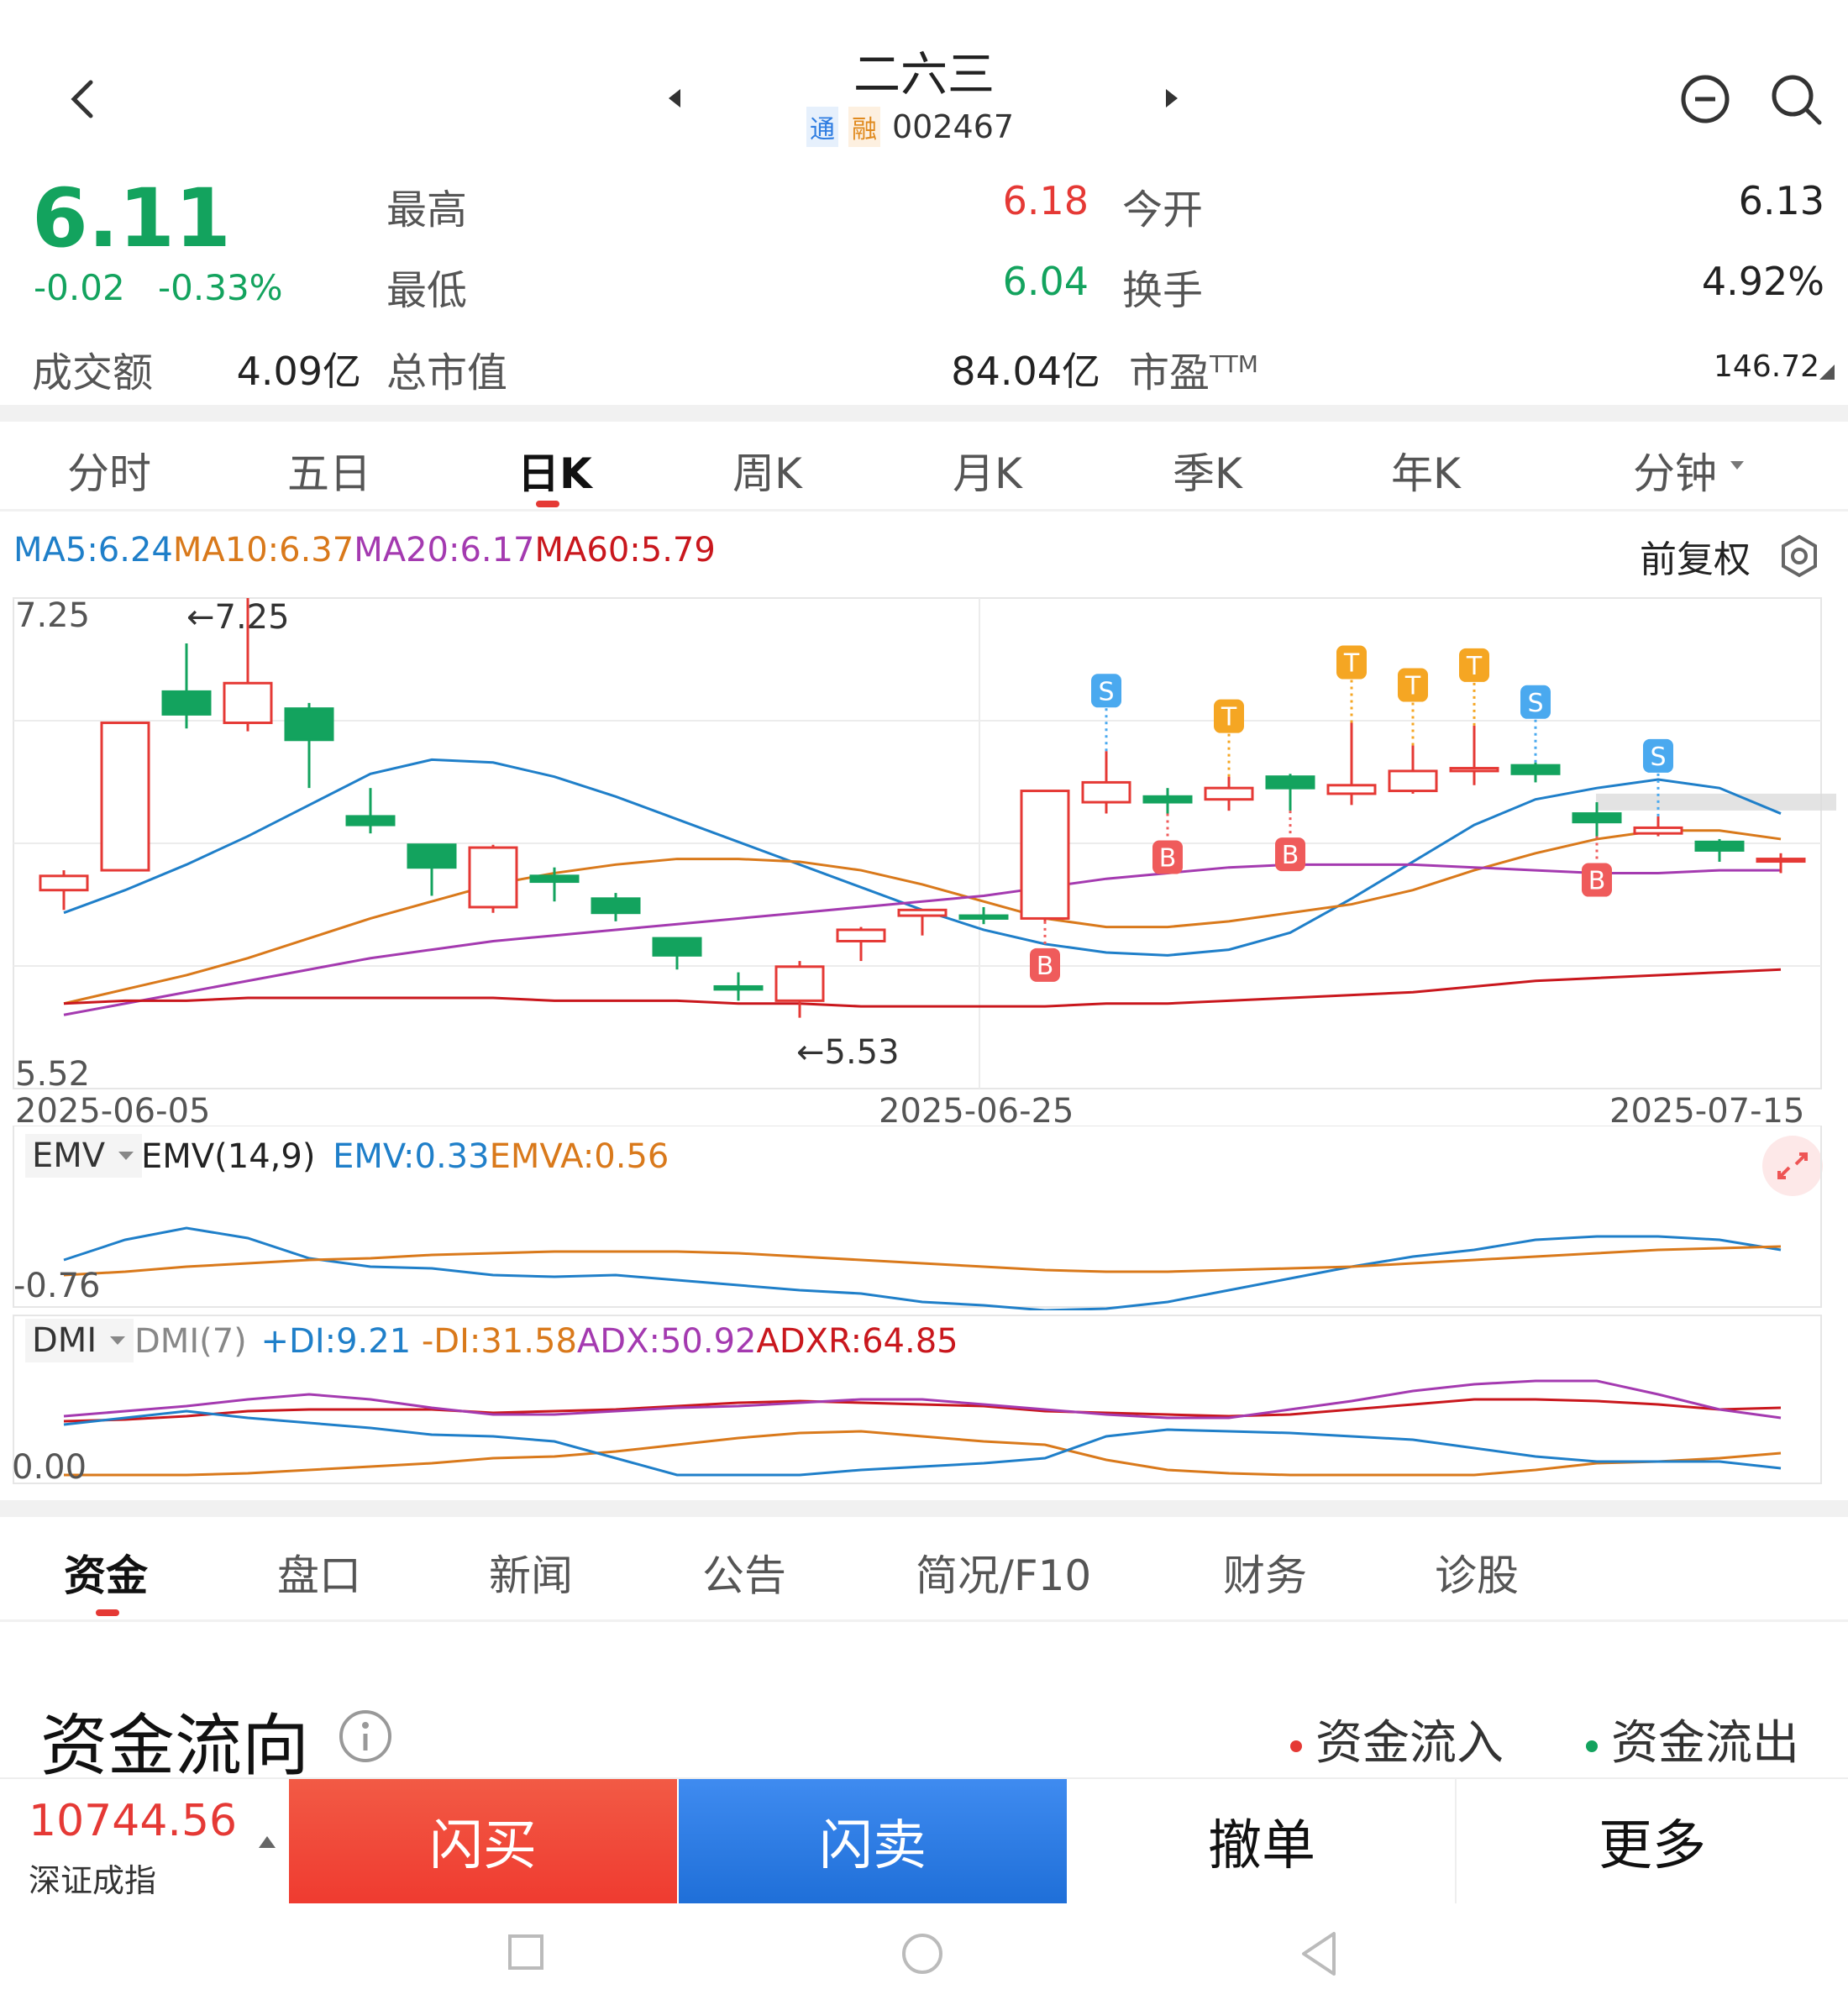 This screenshot has height=2005, width=1848. What do you see at coordinates (767, 474) in the screenshot?
I see `tab-period-3: 周K` at bounding box center [767, 474].